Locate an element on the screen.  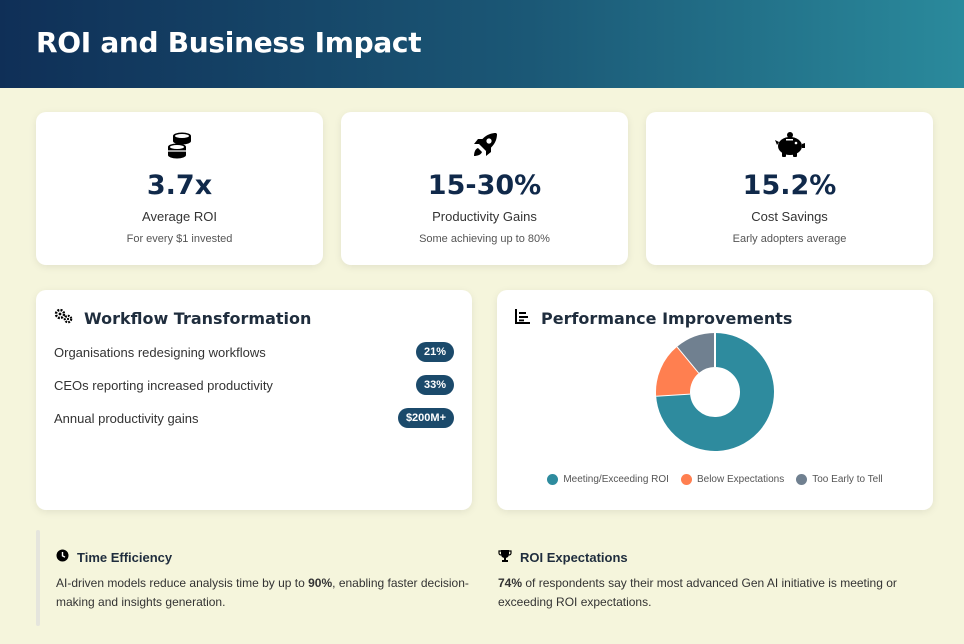
stat-label: Productivity Gains is located at coordinates (484, 216).